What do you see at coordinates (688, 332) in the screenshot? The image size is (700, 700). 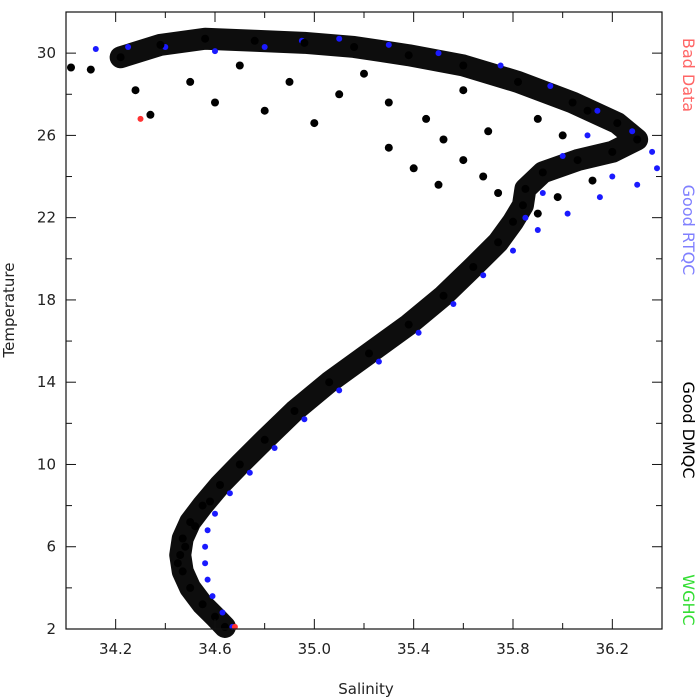 I see `legend: Bad Data Good RTQC Good DMQC WGHC` at bounding box center [688, 332].